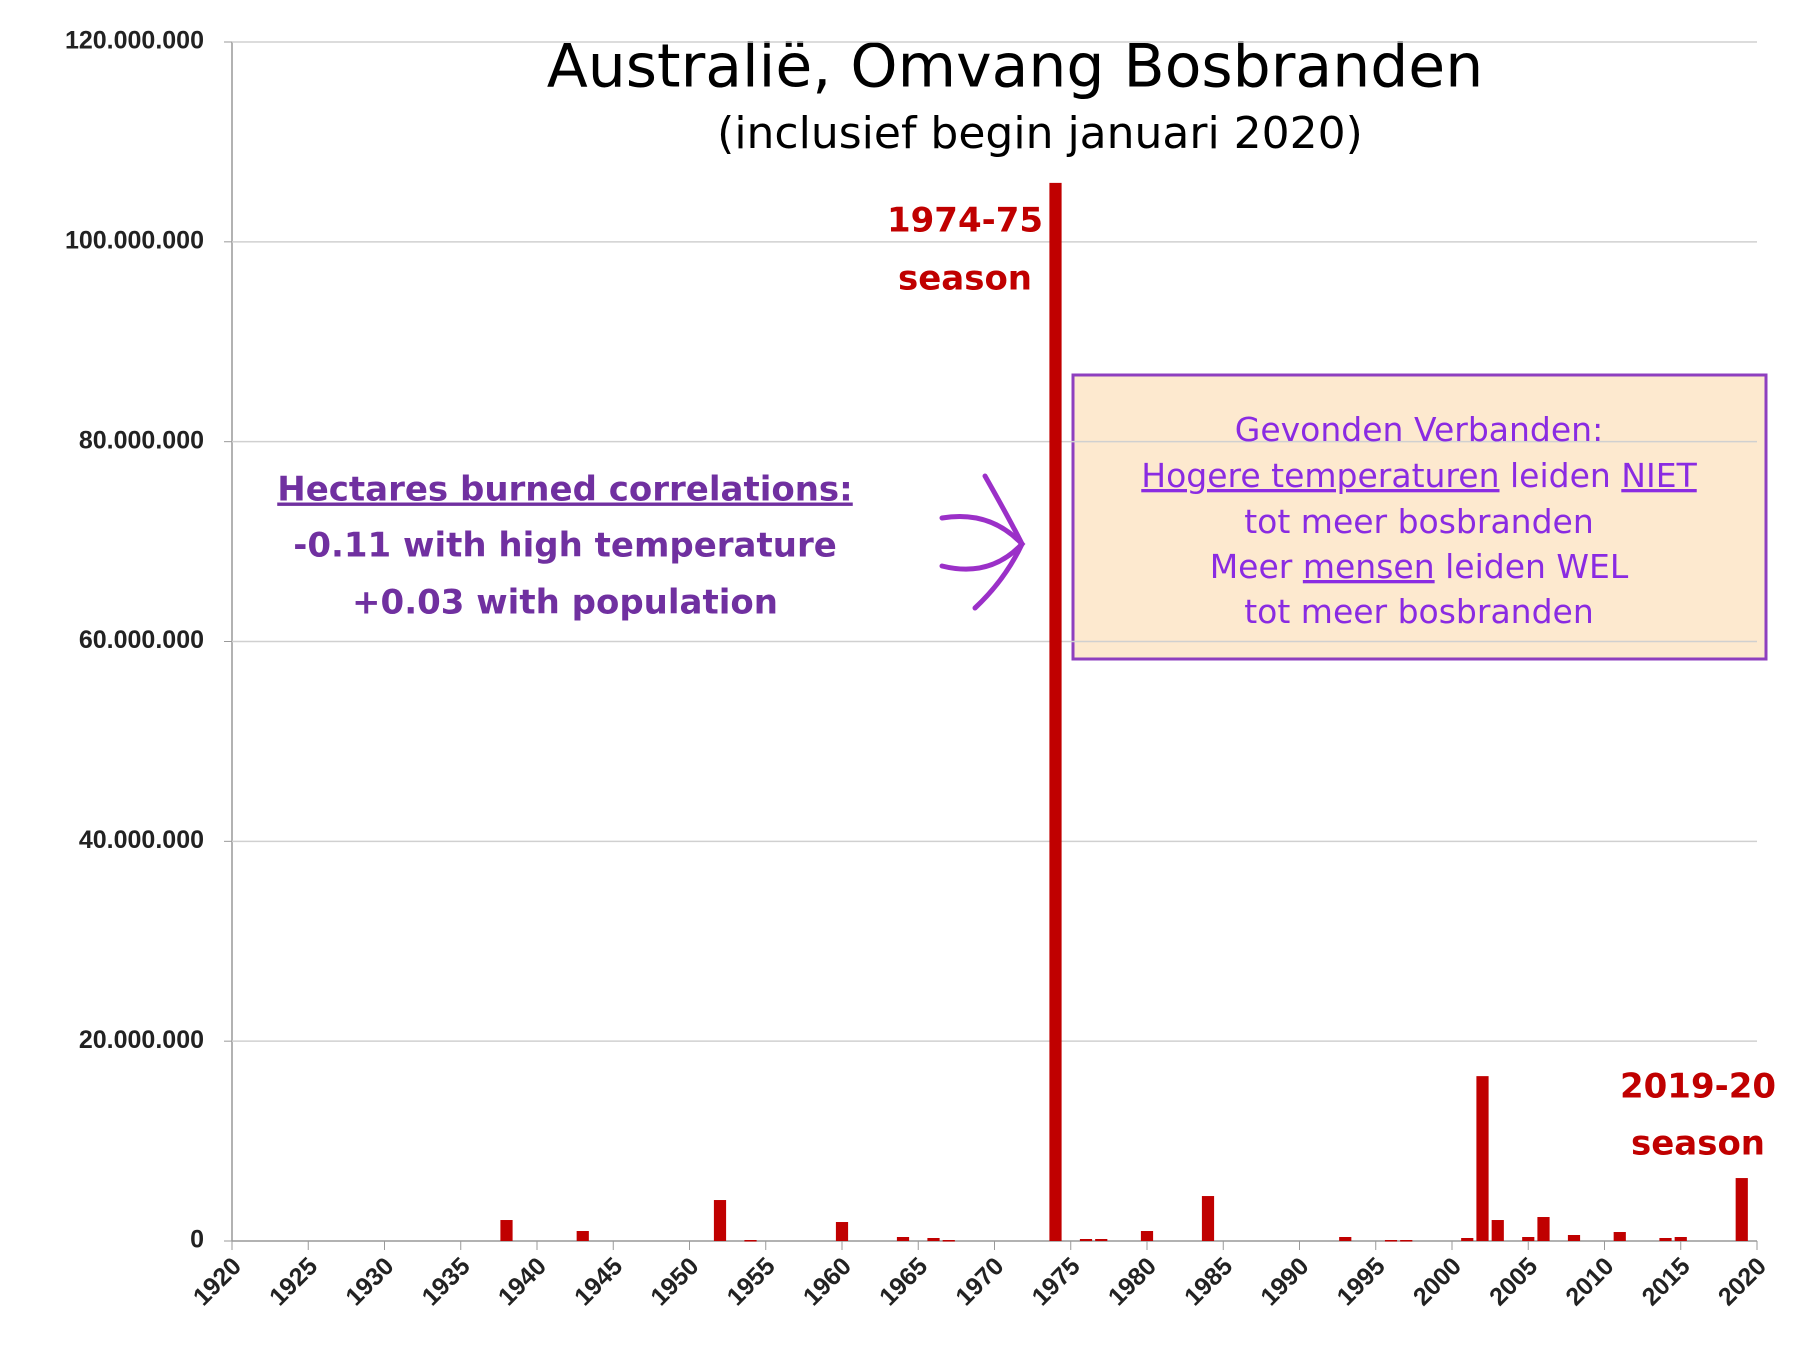 The height and width of the screenshot is (1365, 1800). I want to click on peak-label: 1974-75, so click(965, 221).